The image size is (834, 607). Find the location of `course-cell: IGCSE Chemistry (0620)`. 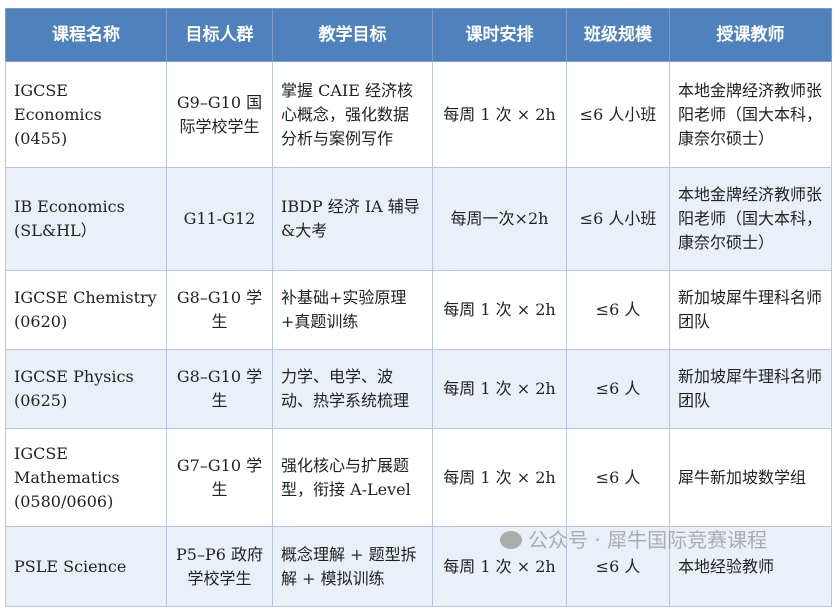

course-cell: IGCSE Chemistry (0620) is located at coordinates (86, 310).